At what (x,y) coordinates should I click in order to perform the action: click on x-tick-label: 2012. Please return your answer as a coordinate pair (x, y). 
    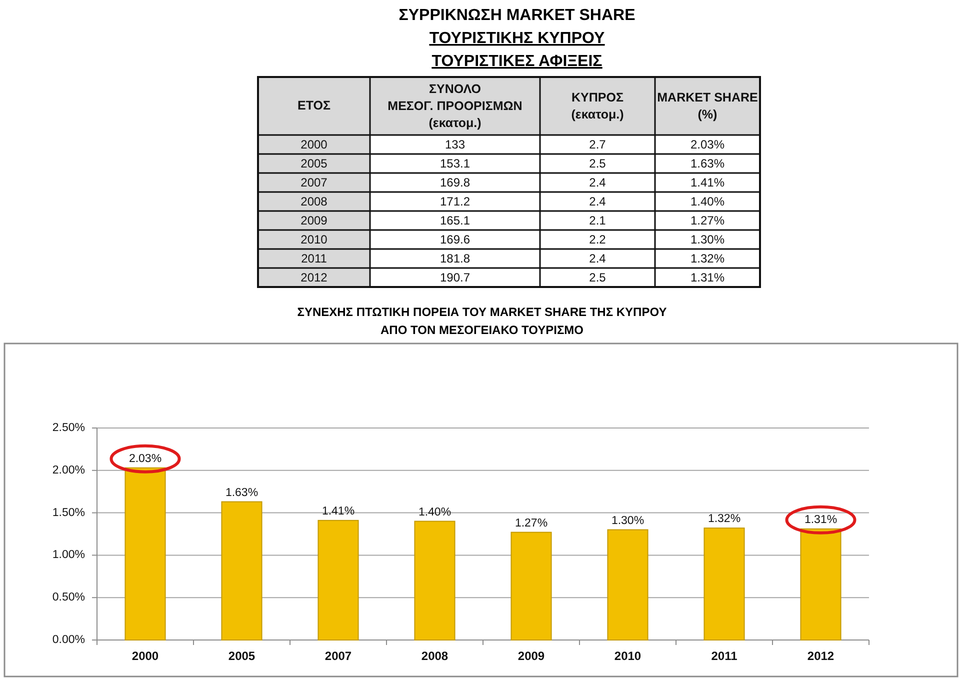
    Looking at the image, I should click on (820, 656).